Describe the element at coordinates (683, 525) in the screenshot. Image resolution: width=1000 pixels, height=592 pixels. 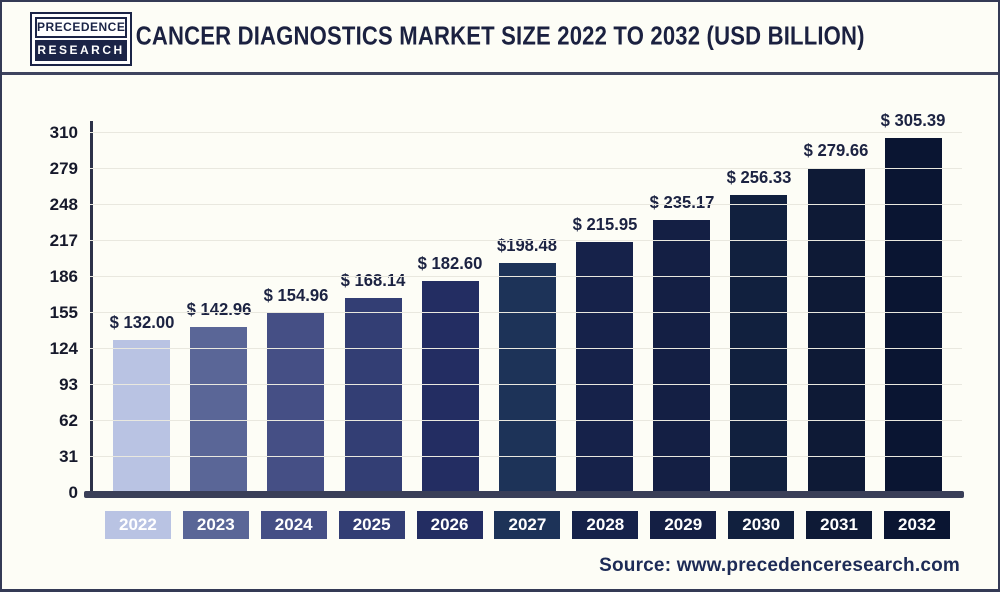
I see `x-tick-chip-2029: 2029` at that location.